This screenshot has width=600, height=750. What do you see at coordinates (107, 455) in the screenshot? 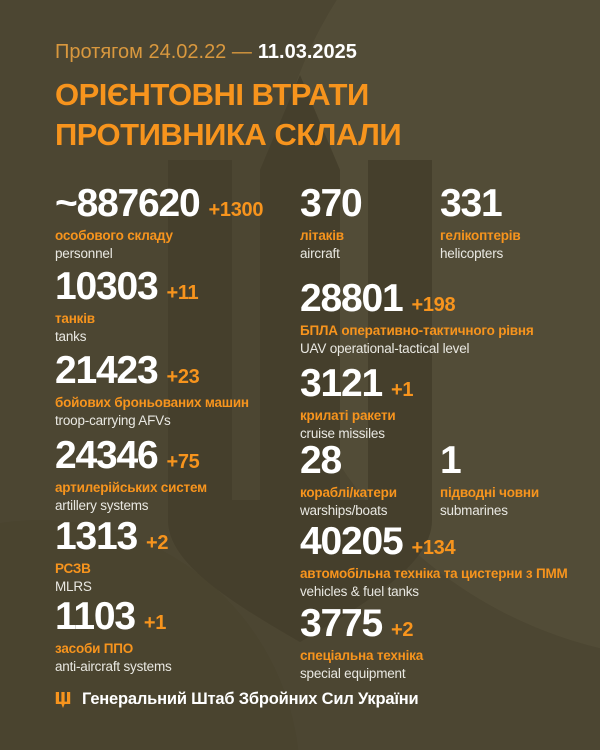
I see `stat-value: 24346` at bounding box center [107, 455].